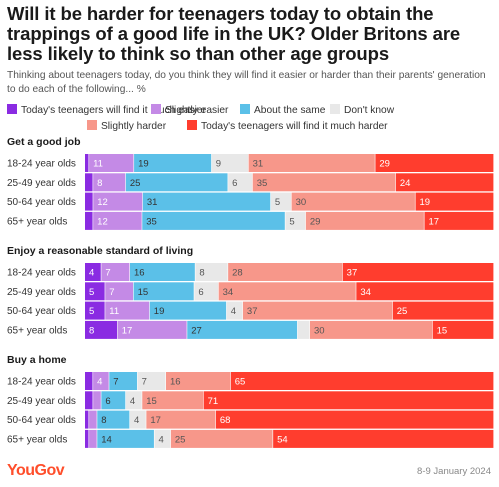 Image resolution: width=499 pixels, height=487 pixels. What do you see at coordinates (102, 202) in the screenshot?
I see `data-label: 12` at bounding box center [102, 202].